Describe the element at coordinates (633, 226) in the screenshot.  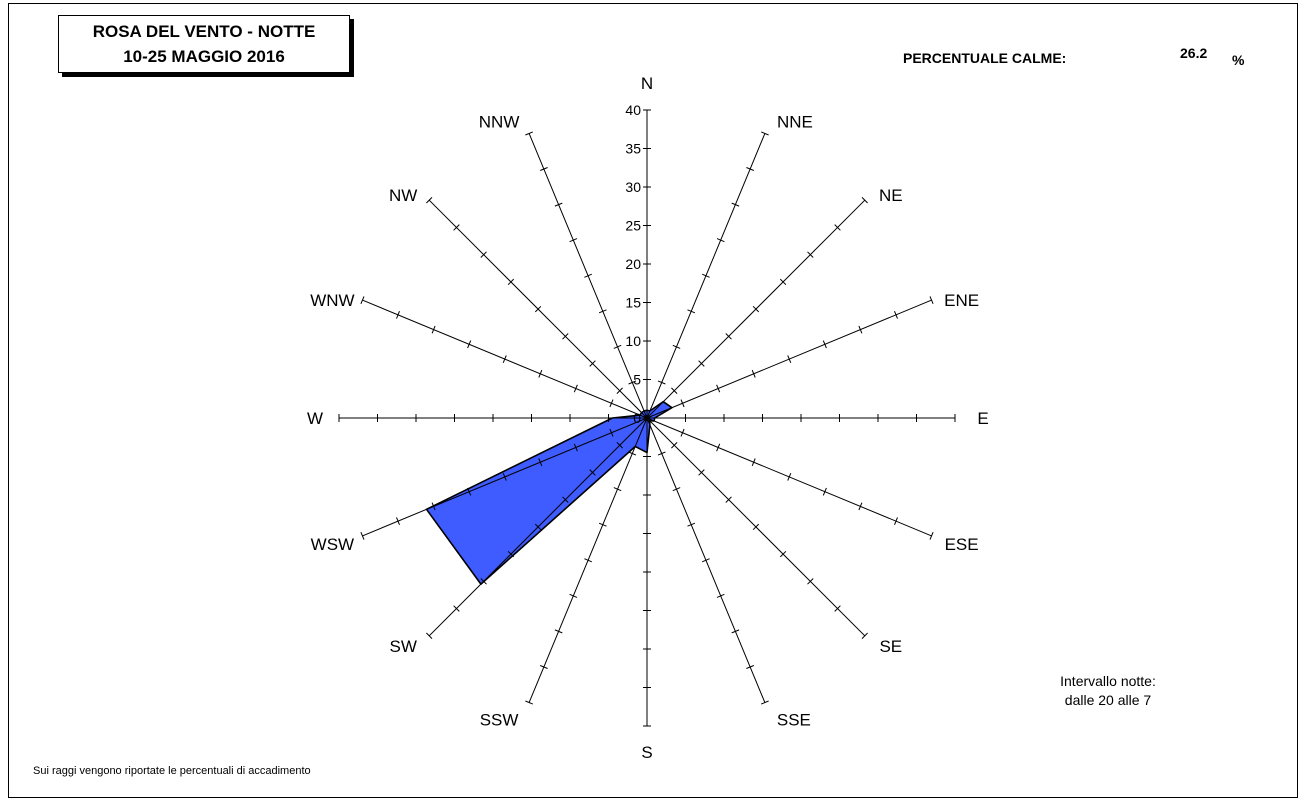
I see `radial-tick-label: 25` at that location.